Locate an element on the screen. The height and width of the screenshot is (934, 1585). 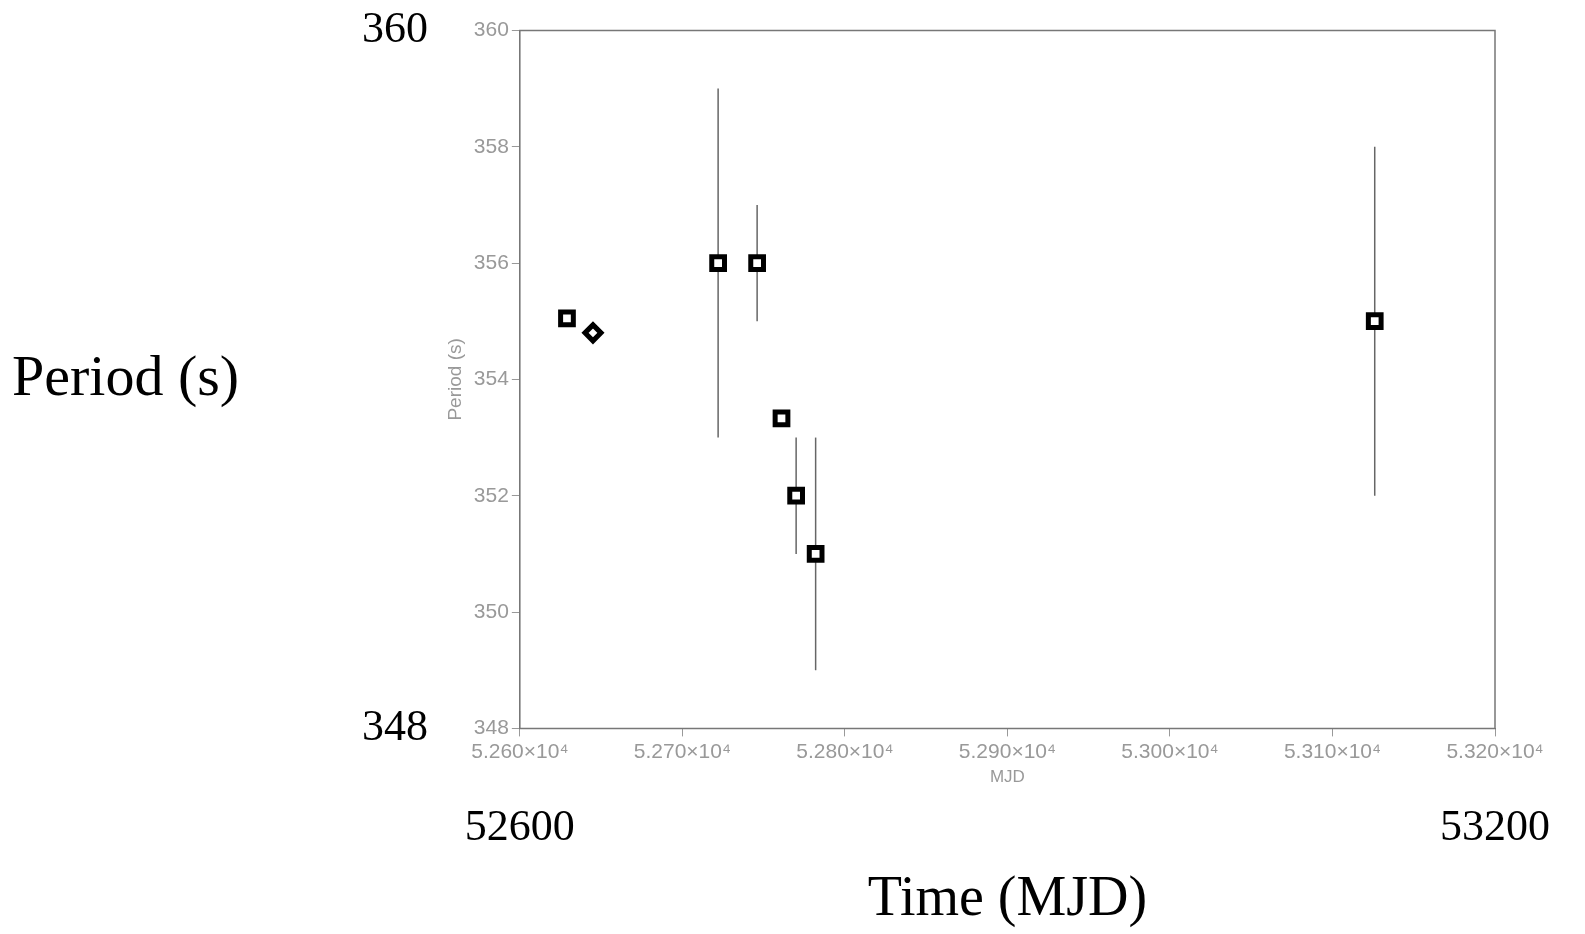
y-tick-label: 360 is located at coordinates (491, 29).